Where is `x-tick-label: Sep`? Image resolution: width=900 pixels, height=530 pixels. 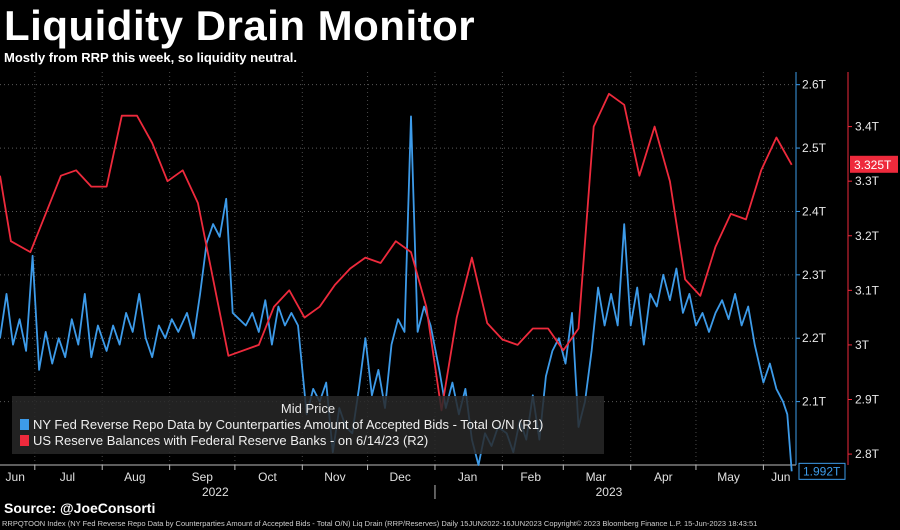
x-tick-label: Sep is located at coordinates (203, 477).